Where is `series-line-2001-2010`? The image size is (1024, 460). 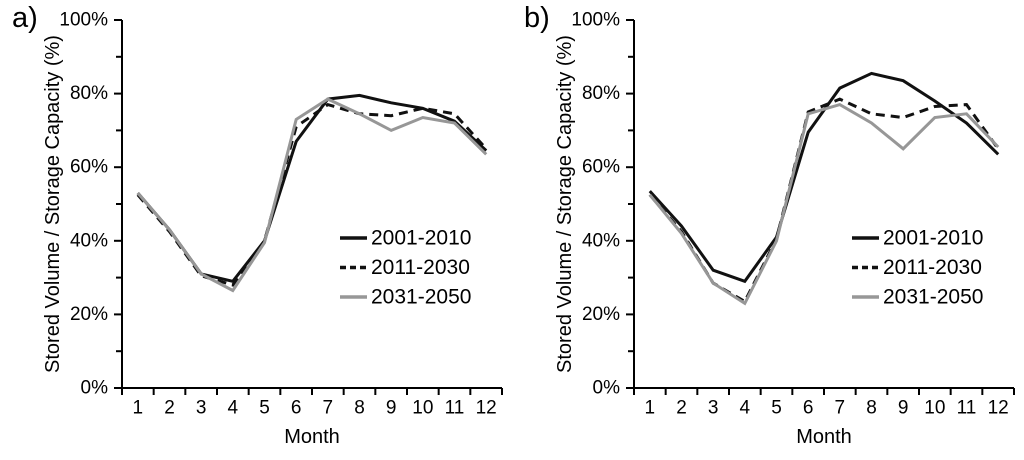 series-line-2001-2010 is located at coordinates (312, 188).